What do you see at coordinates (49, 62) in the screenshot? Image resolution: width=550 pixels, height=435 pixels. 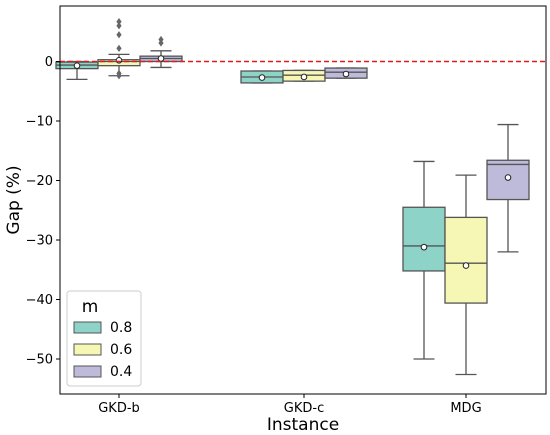 I see `y-tick-label: 0` at bounding box center [49, 62].